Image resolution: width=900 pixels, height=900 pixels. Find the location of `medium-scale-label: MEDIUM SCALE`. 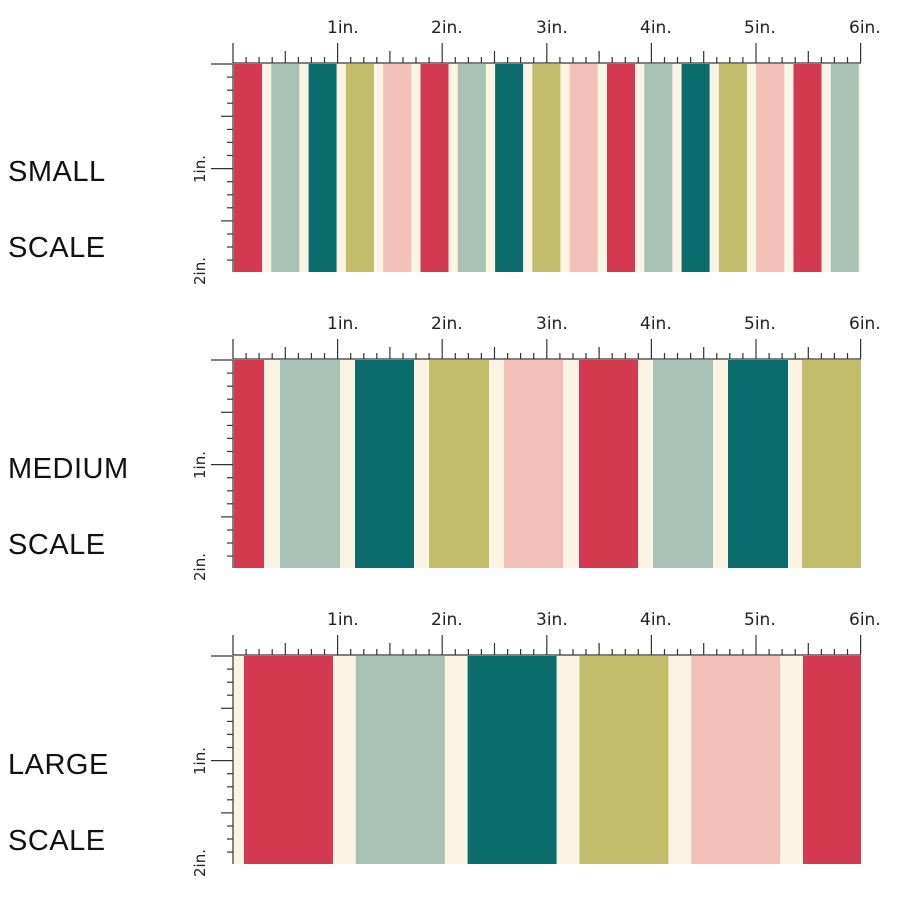

medium-scale-label: MEDIUM SCALE is located at coordinates (68, 507).